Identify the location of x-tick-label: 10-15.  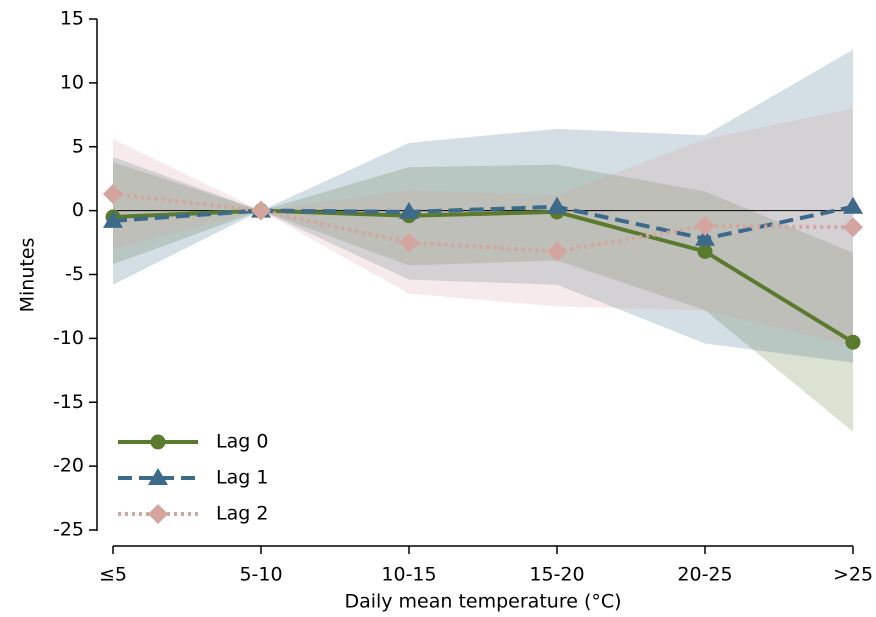
(408, 575).